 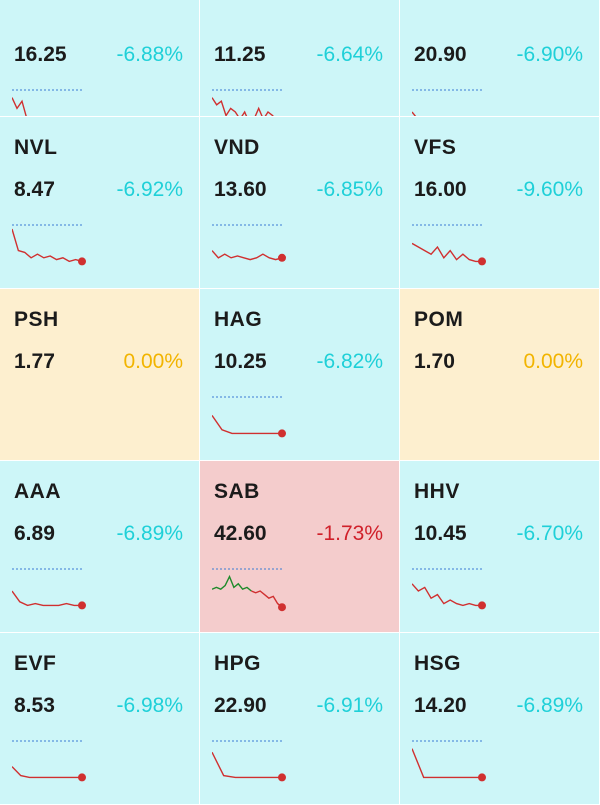 I want to click on stock-change-percent: -6.98%, so click(x=149, y=705).